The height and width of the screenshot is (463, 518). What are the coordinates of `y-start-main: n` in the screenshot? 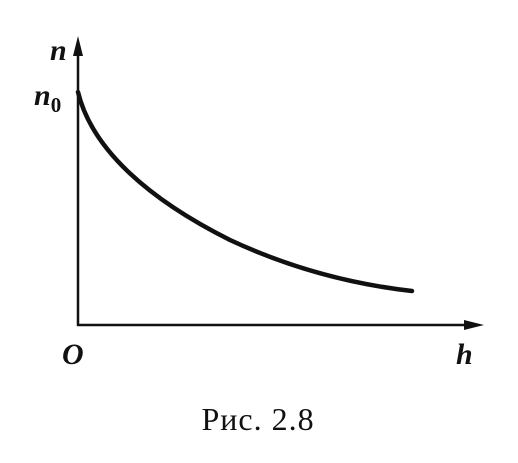 It's located at (42, 95).